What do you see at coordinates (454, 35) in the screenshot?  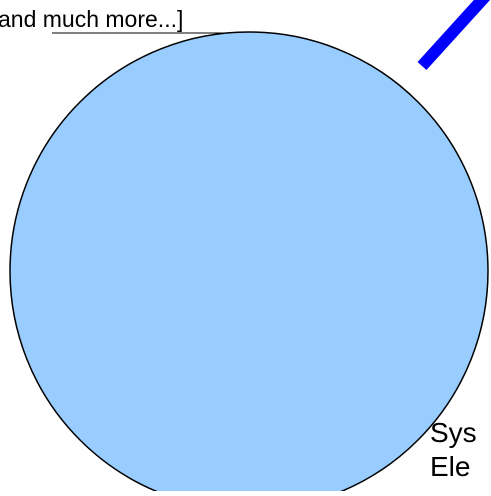 I see `connector-line` at bounding box center [454, 35].